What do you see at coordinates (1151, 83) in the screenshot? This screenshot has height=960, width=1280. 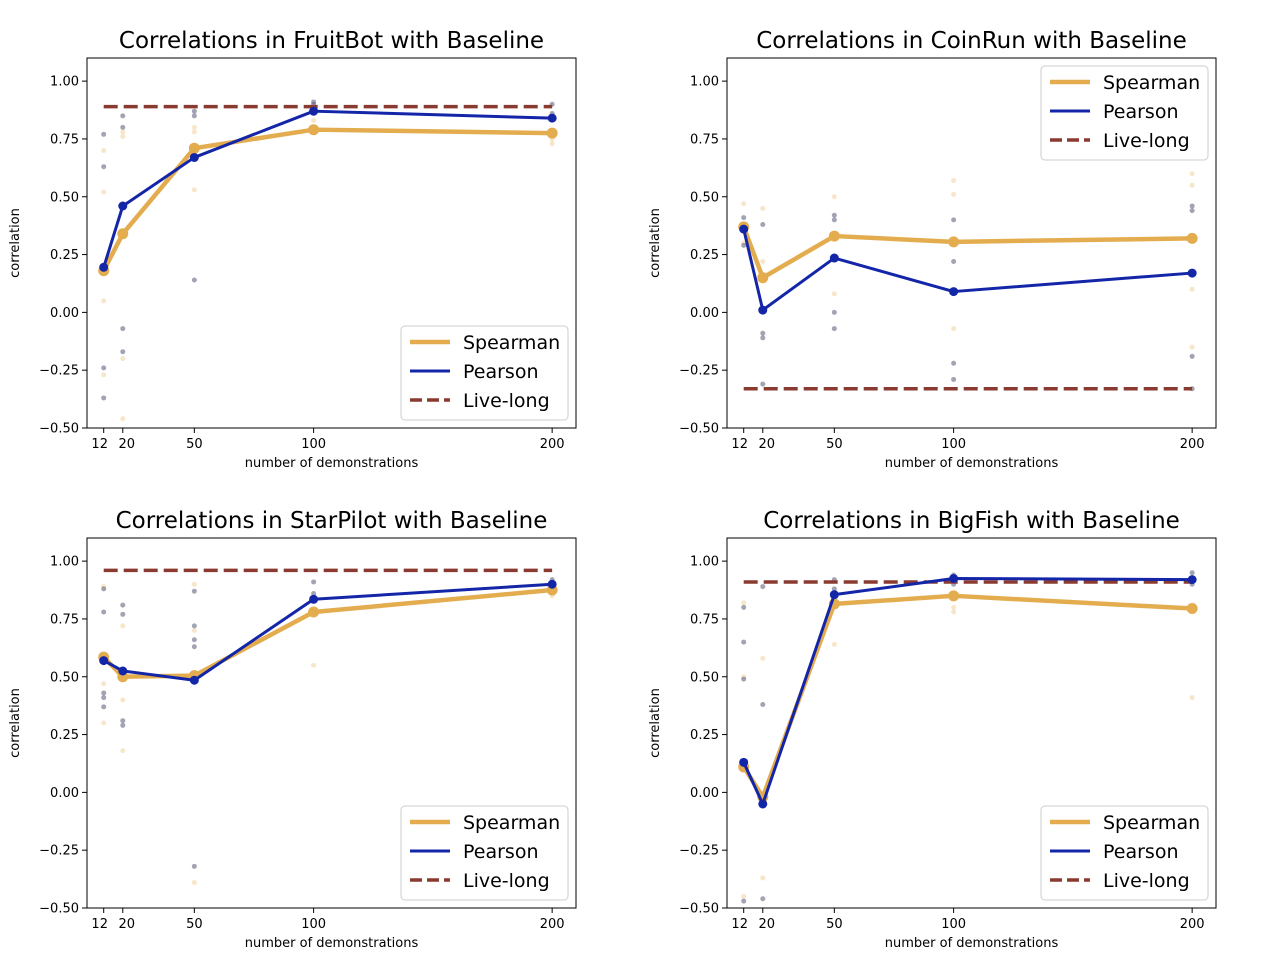 I see `legend-label: Spearman` at bounding box center [1151, 83].